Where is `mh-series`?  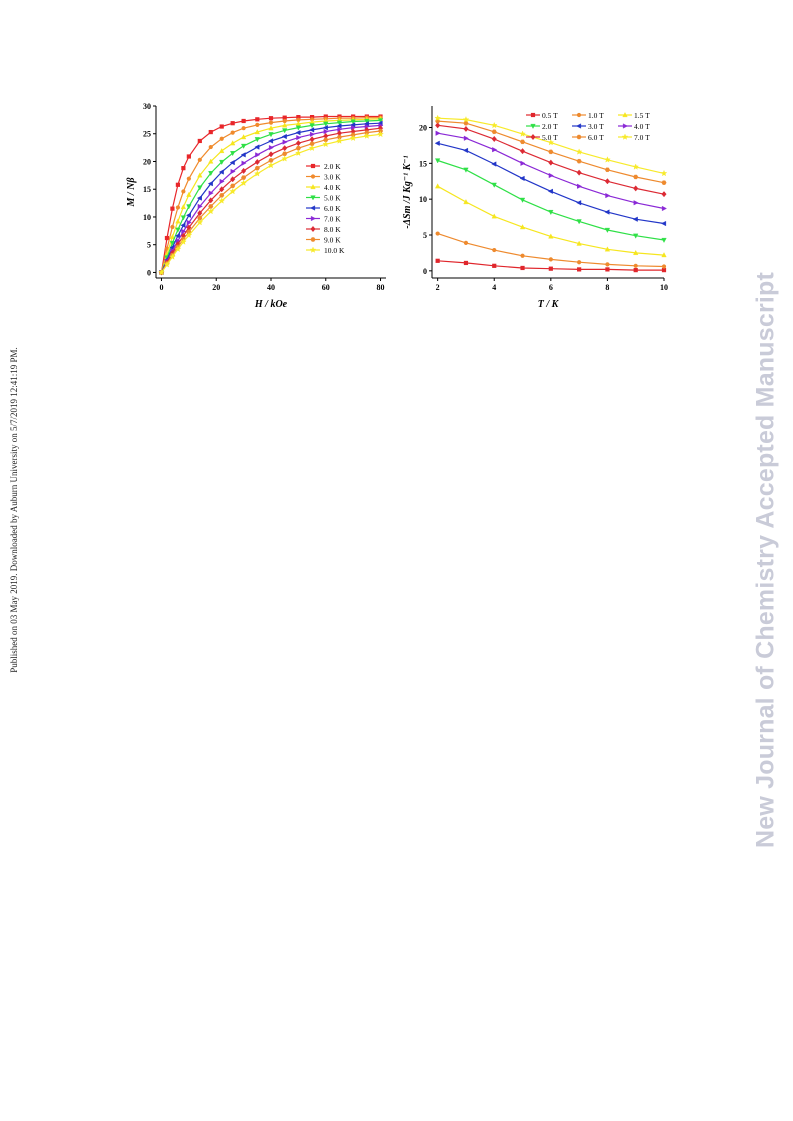
mh-series is located at coordinates (271, 197).